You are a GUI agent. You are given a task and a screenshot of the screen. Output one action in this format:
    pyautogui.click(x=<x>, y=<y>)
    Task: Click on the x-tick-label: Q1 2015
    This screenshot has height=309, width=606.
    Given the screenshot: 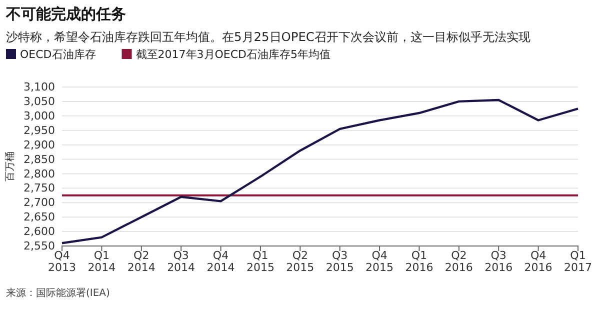 What is the action you would take?
    pyautogui.click(x=260, y=261)
    